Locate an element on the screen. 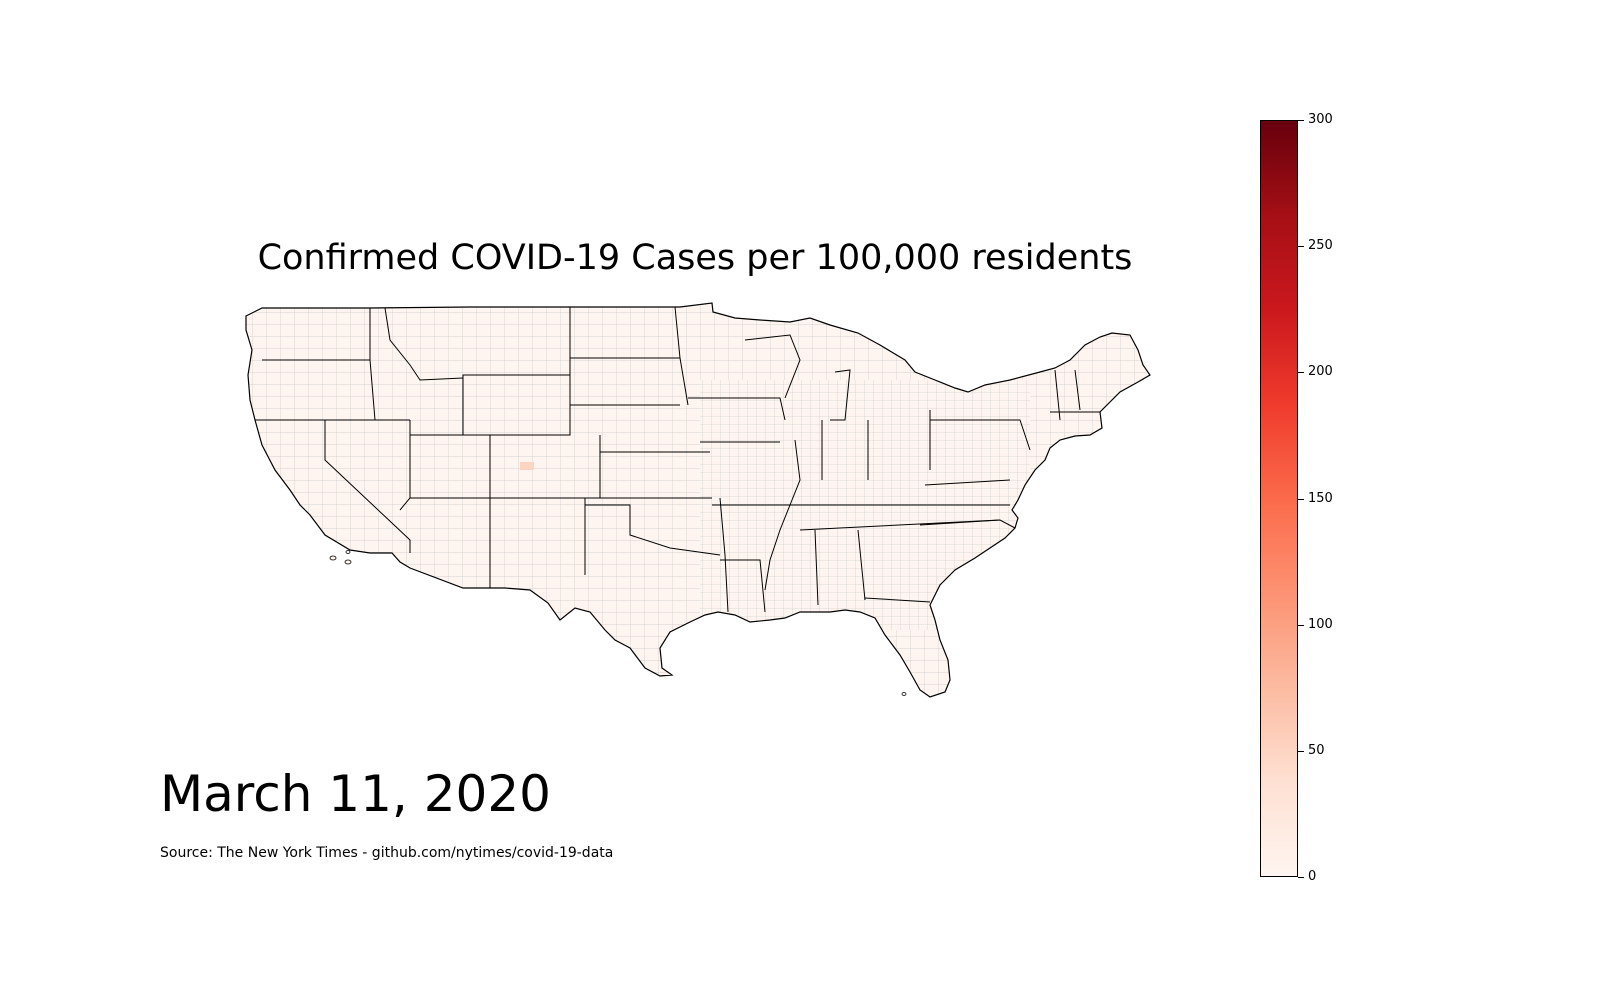 The height and width of the screenshot is (1000, 1600). state-wyoming is located at coordinates (516, 405).